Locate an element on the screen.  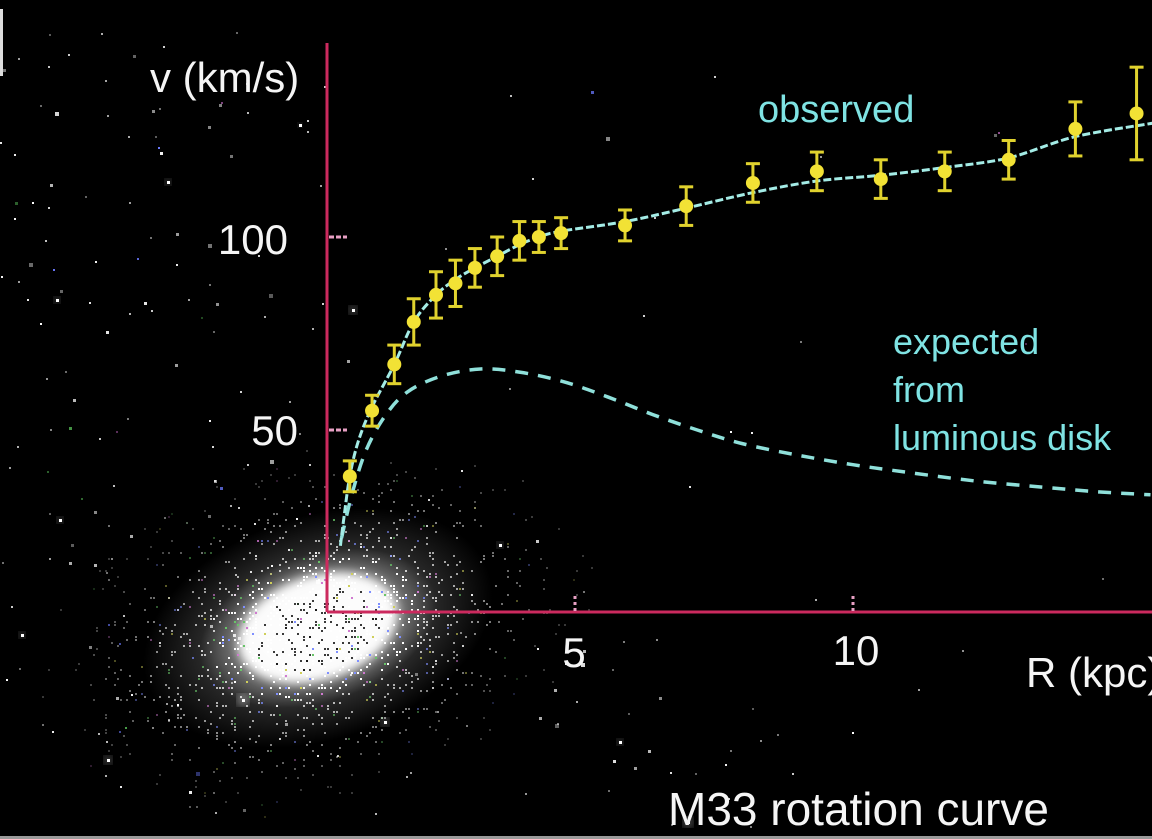
expected-series-label: expected from luminous disk is located at coordinates (1002, 390).